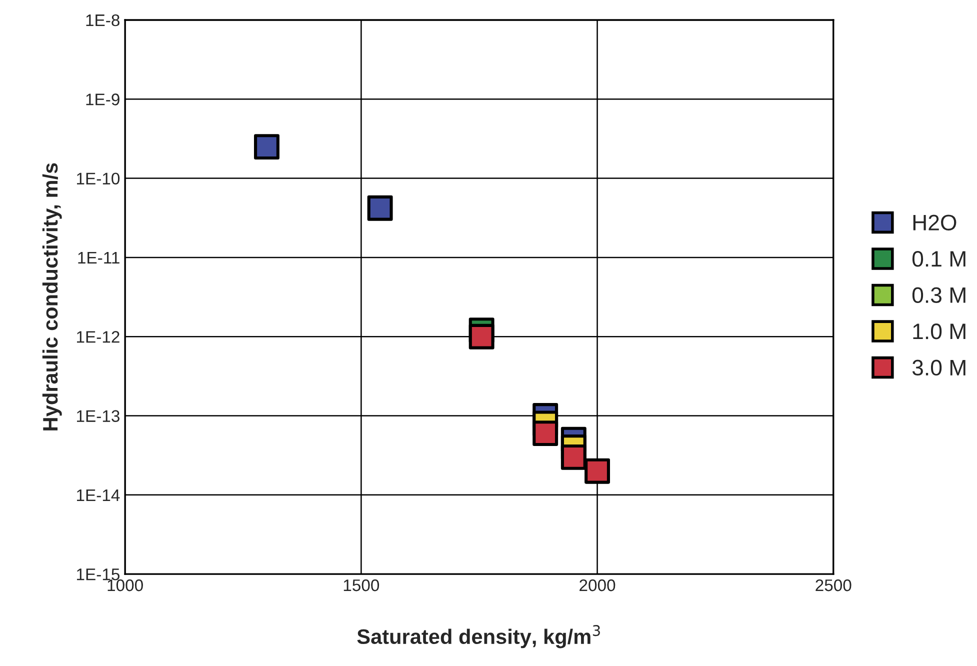  What do you see at coordinates (939, 258) in the screenshot?
I see `legend-label: 0.1 M` at bounding box center [939, 258].